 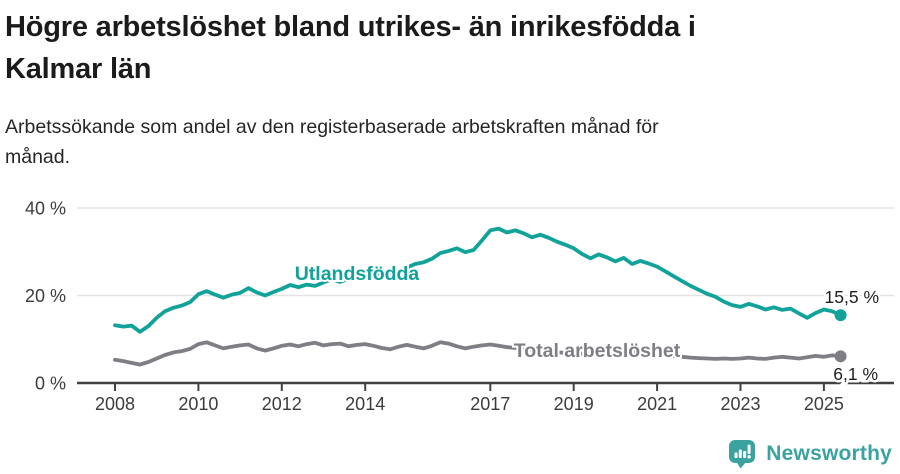 I want to click on newsworthy-logo: Newsworthy, so click(x=810, y=454).